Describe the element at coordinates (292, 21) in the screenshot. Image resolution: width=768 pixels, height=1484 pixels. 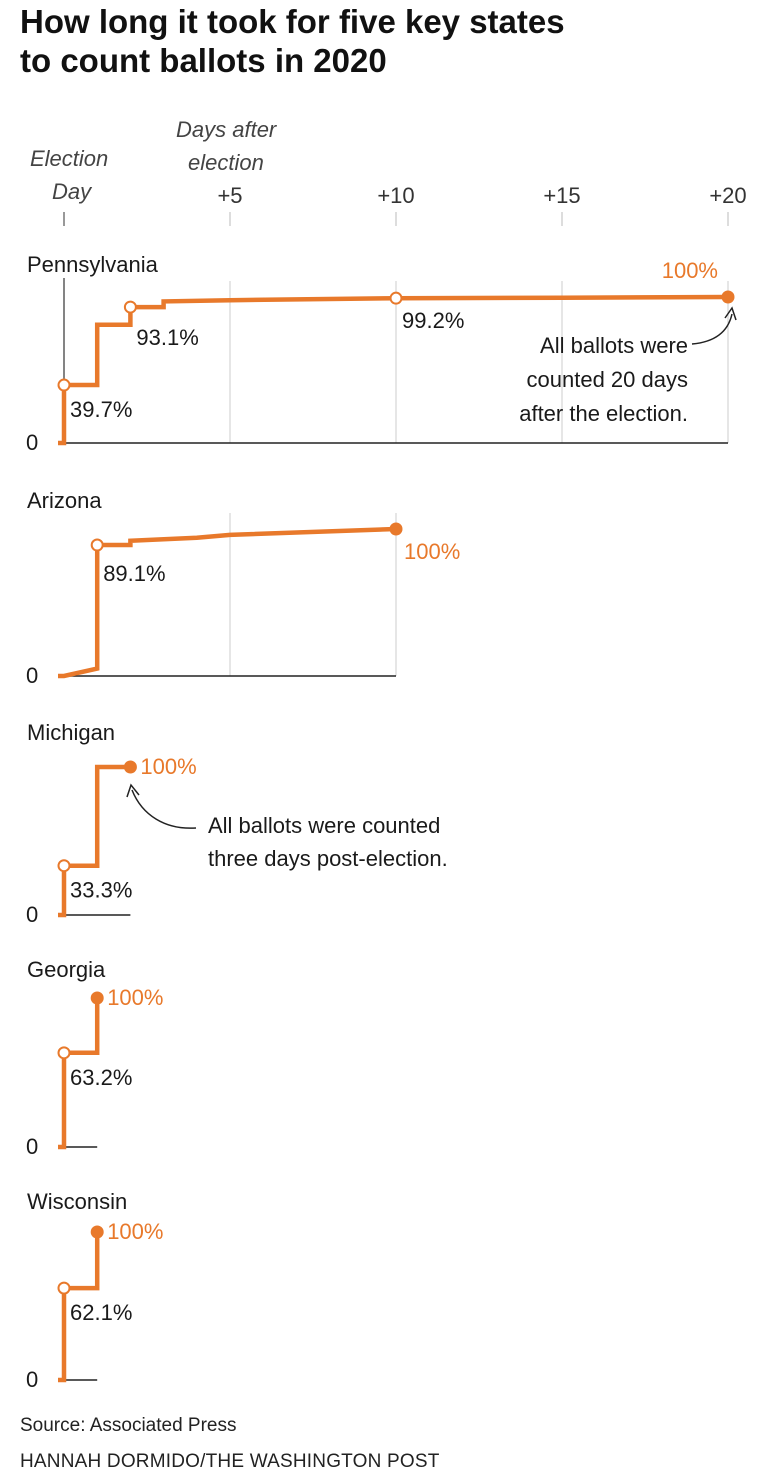
I see `title-line-1: How long it took for five key states` at that location.